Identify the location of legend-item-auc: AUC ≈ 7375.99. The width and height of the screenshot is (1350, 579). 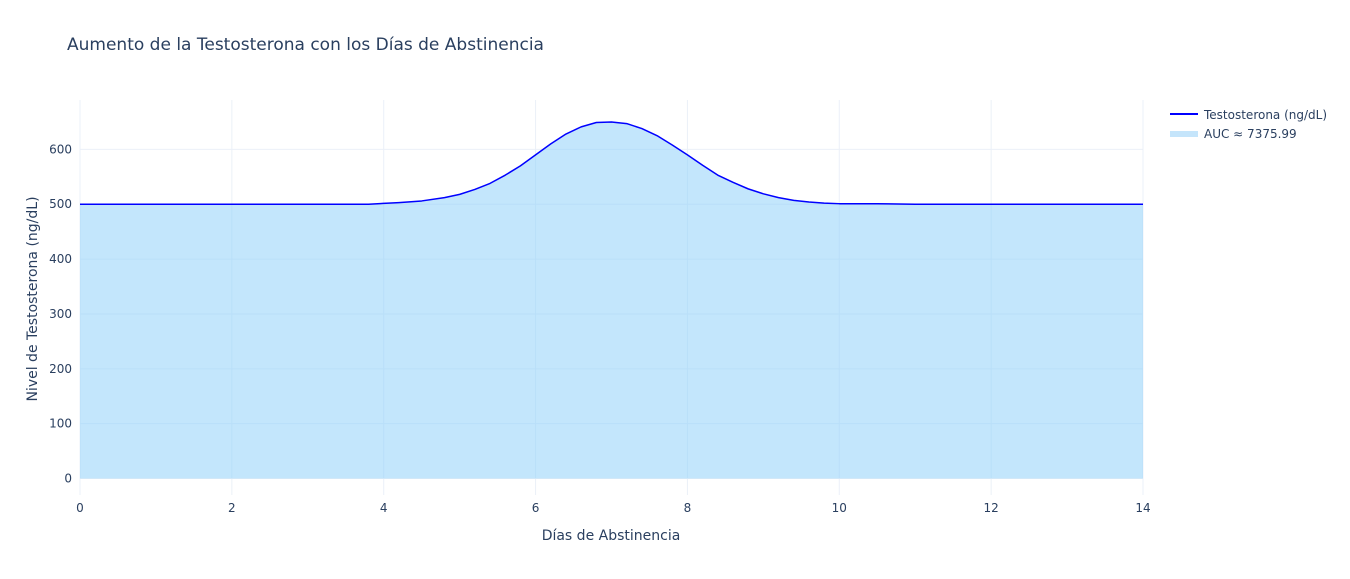
(1233, 134).